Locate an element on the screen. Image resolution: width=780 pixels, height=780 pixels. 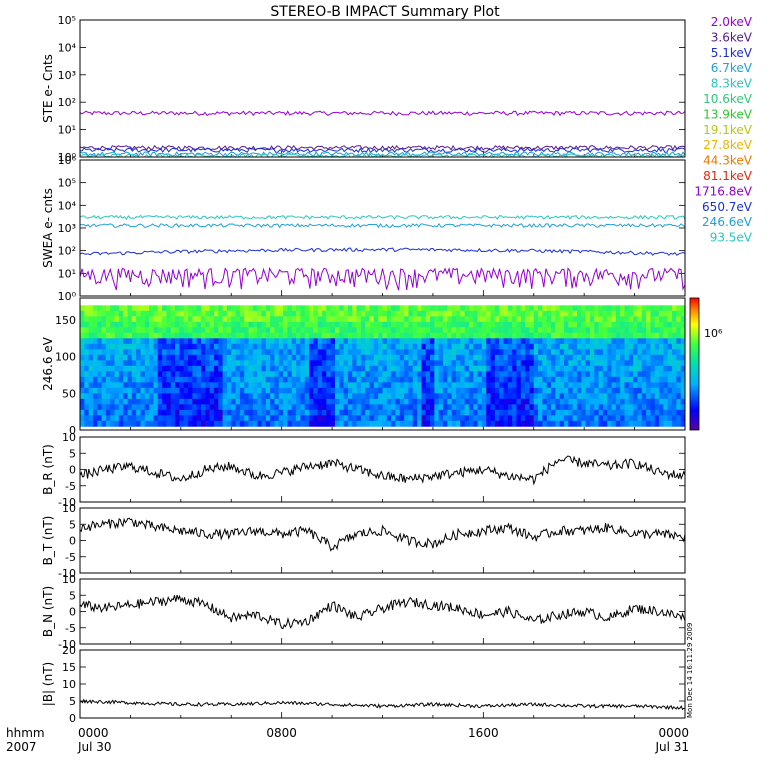
frame-br is located at coordinates (382, 469).